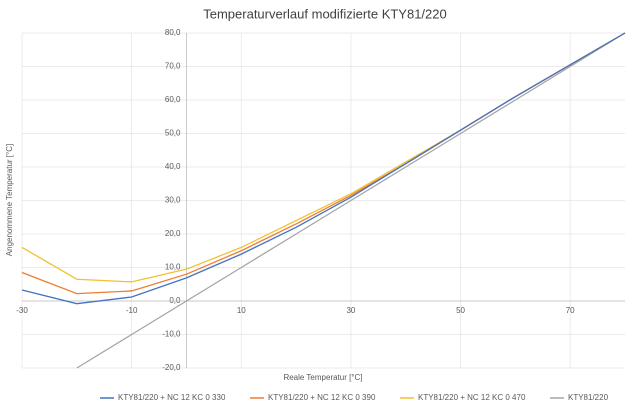 The image size is (640, 412). Describe the element at coordinates (173, 267) in the screenshot. I see `y-tick-label: 10,0` at that location.